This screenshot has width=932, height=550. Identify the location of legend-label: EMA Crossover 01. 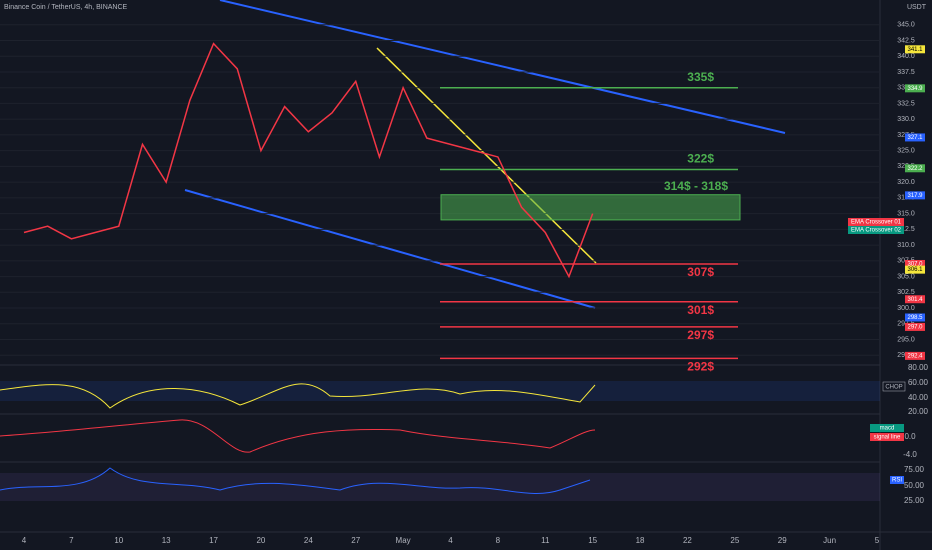
(876, 223).